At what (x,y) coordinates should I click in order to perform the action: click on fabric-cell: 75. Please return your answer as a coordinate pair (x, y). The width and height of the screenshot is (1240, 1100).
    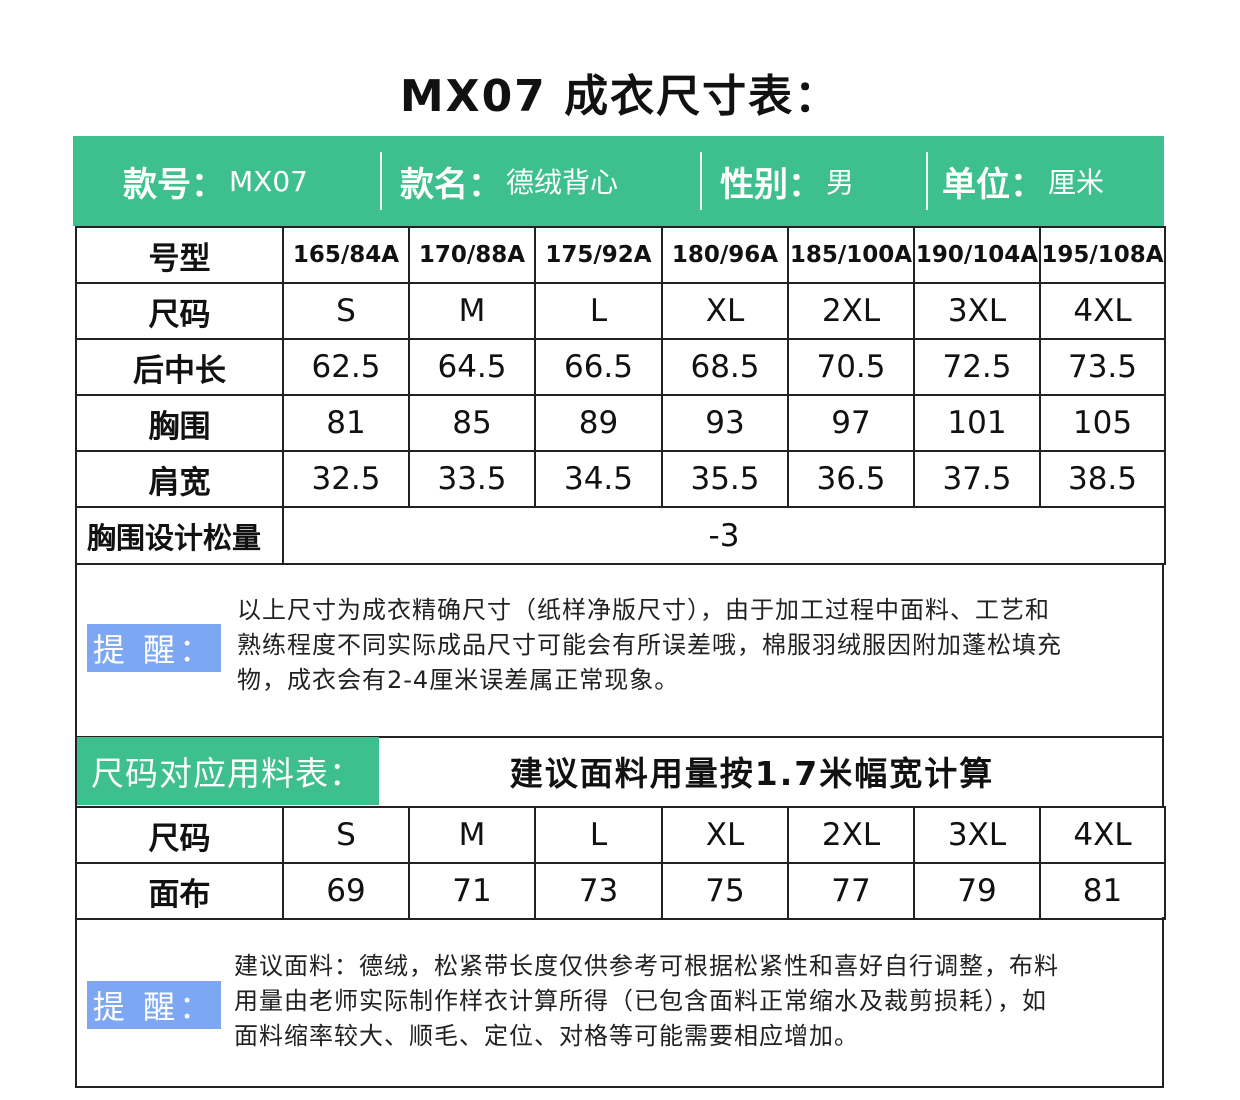
    Looking at the image, I should click on (725, 891).